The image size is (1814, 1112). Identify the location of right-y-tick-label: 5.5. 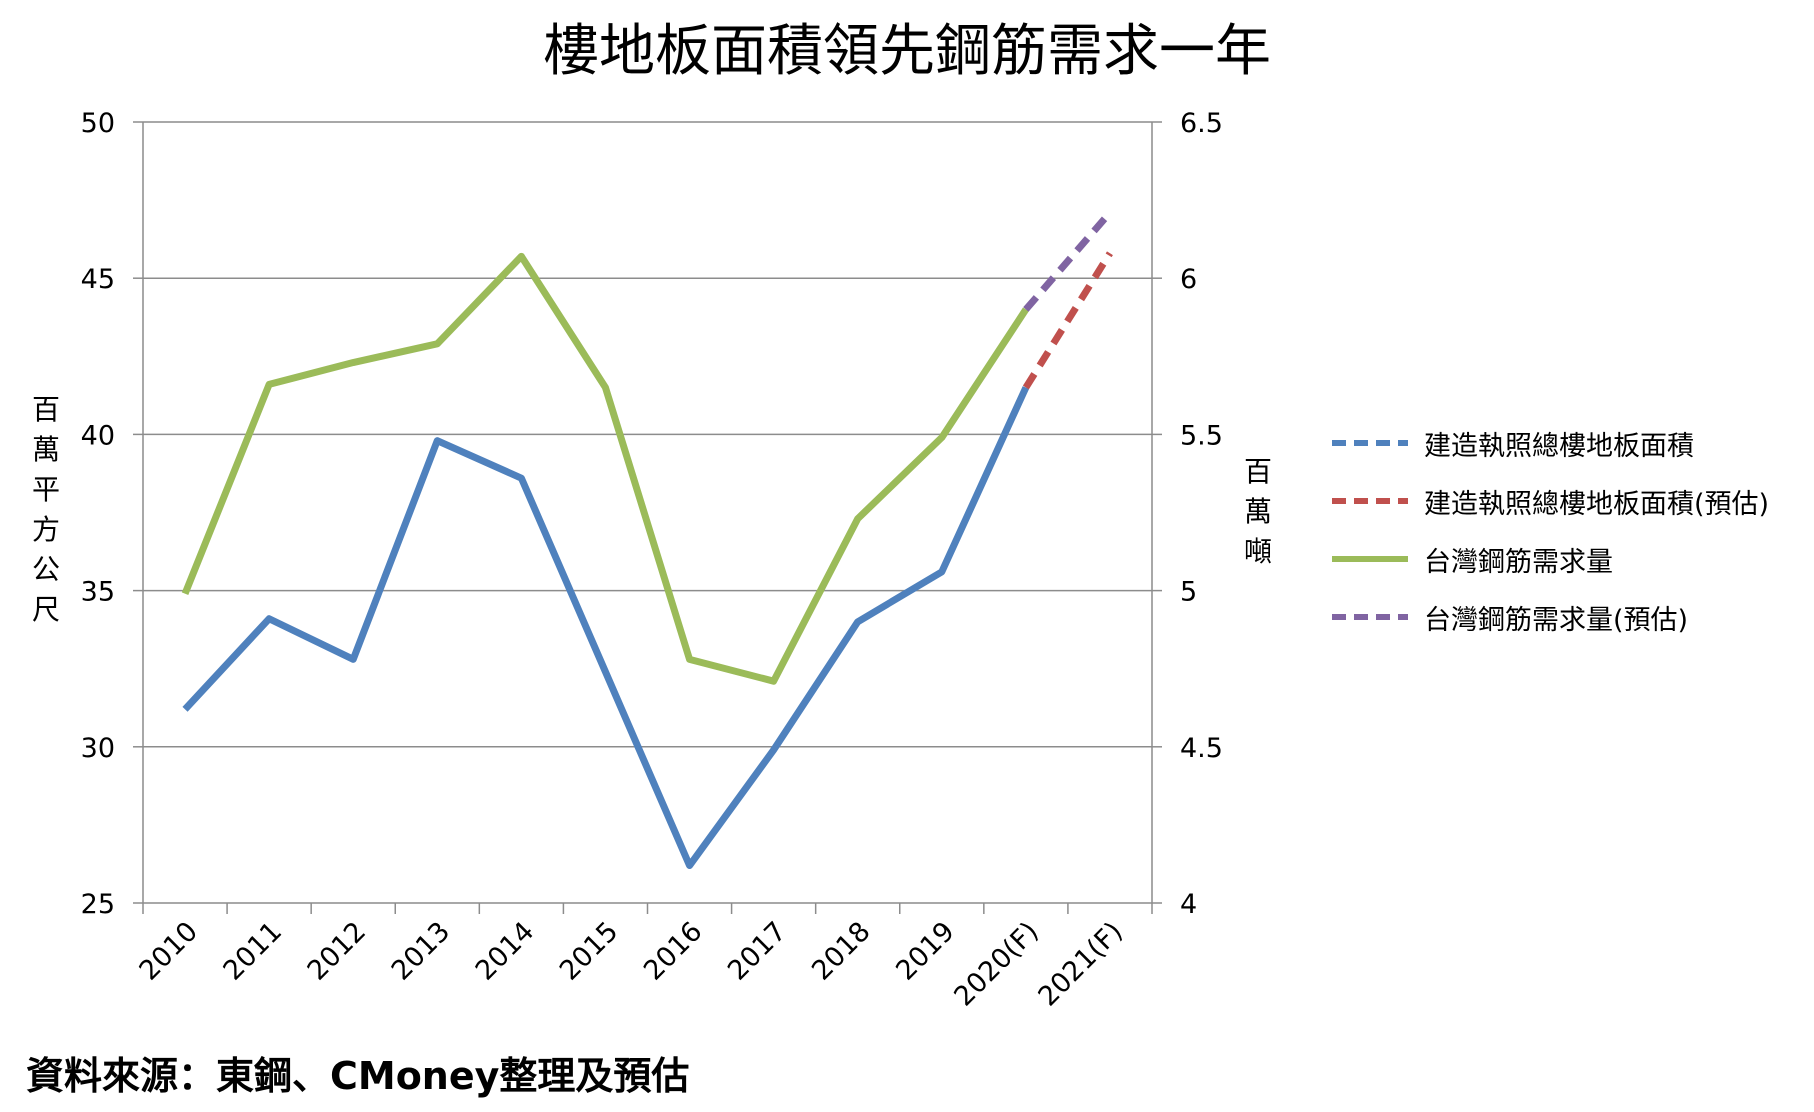
(1201, 435).